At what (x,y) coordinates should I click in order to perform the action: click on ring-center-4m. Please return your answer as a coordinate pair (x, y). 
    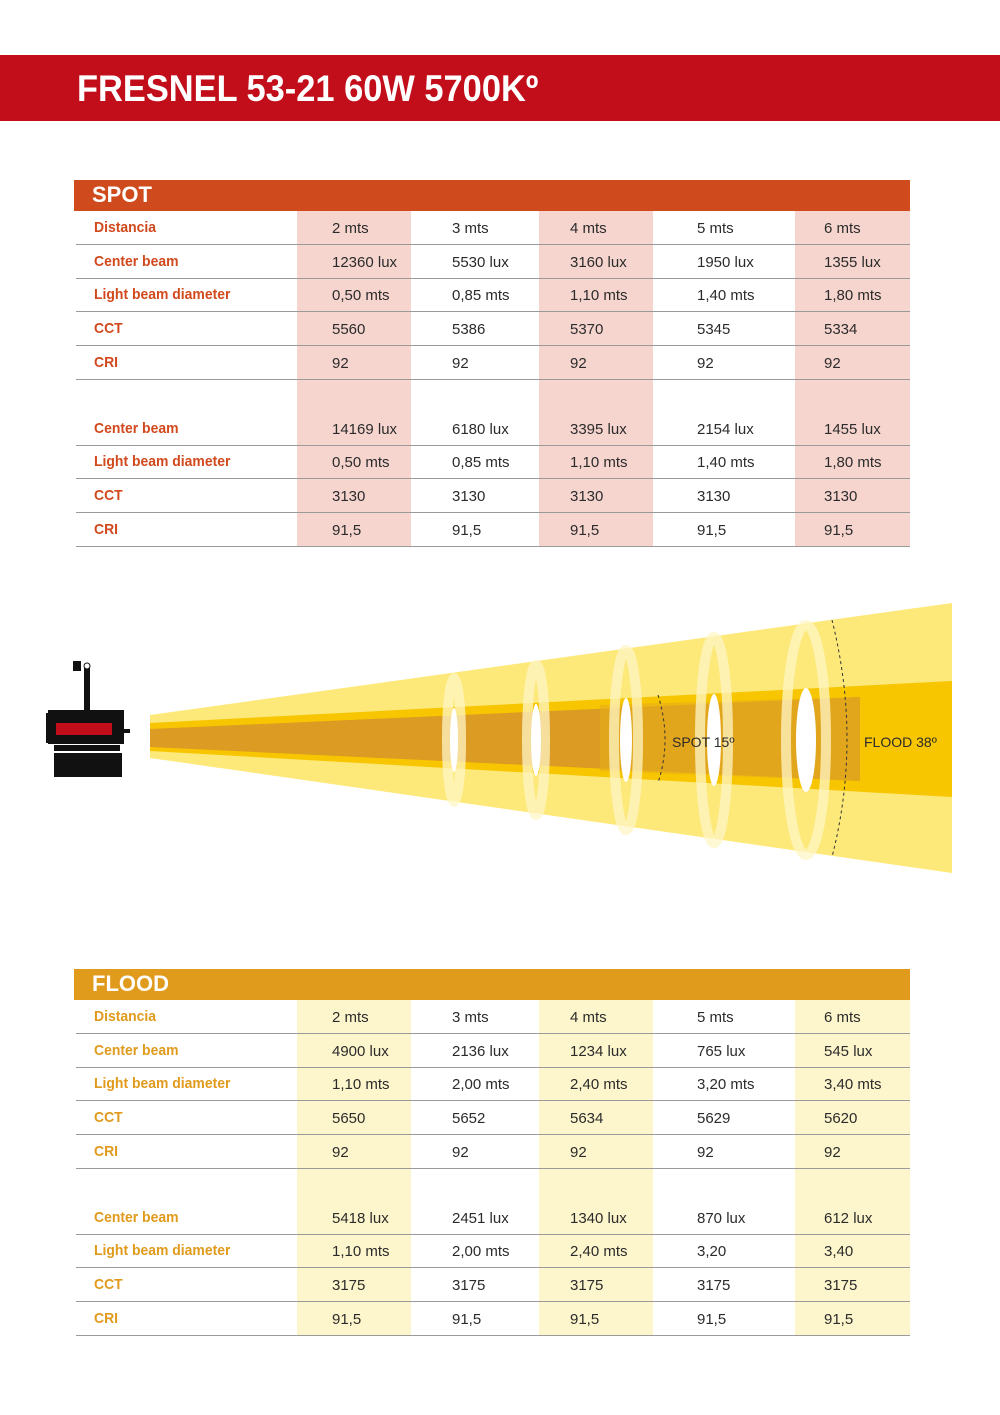
    Looking at the image, I should click on (626, 740).